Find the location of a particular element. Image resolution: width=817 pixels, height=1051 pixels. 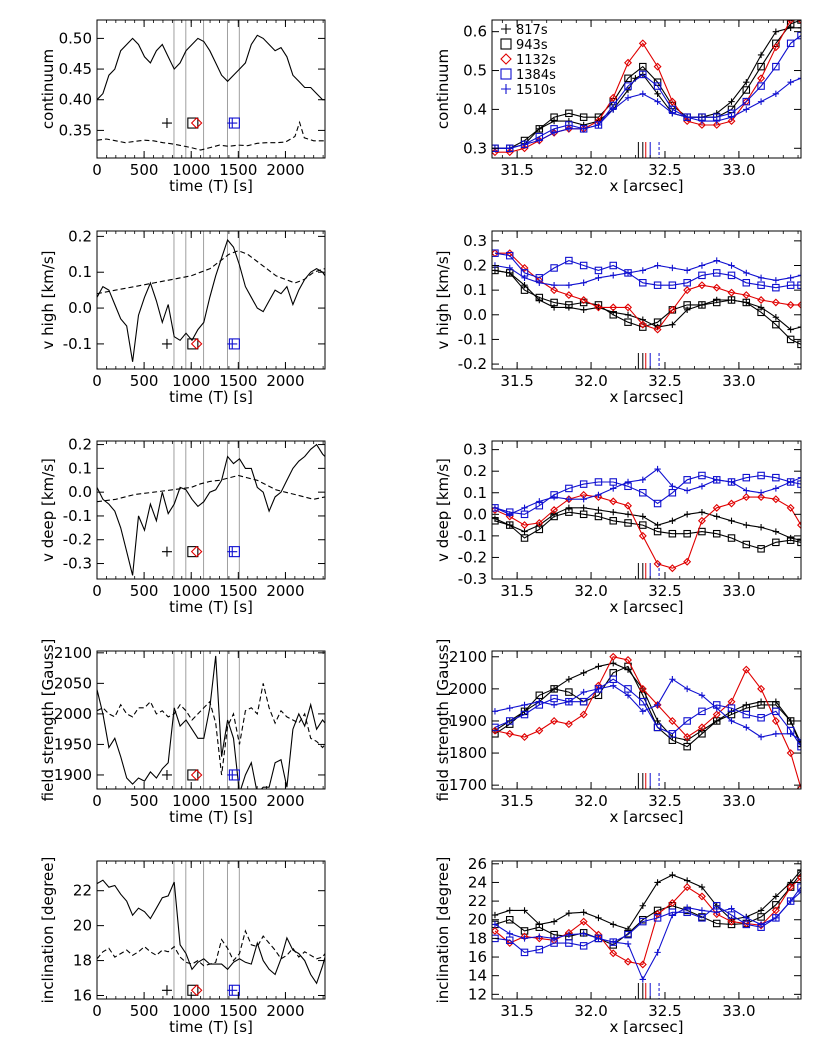

y-axis-label: inclination [degree] is located at coordinates (48, 930).